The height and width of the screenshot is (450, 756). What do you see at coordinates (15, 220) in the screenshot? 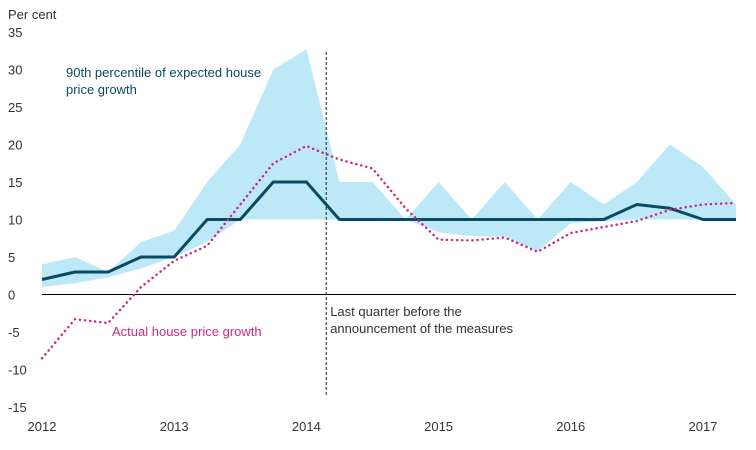
I see `y-tick-label: 10` at bounding box center [15, 220].